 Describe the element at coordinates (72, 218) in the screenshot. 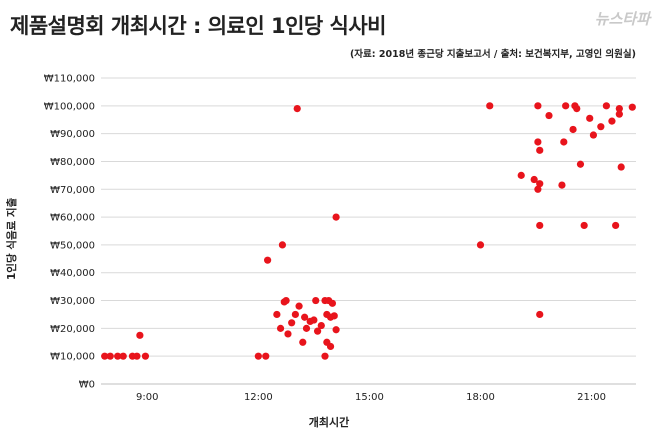

I see `y-tick-label: ₩60,000` at that location.